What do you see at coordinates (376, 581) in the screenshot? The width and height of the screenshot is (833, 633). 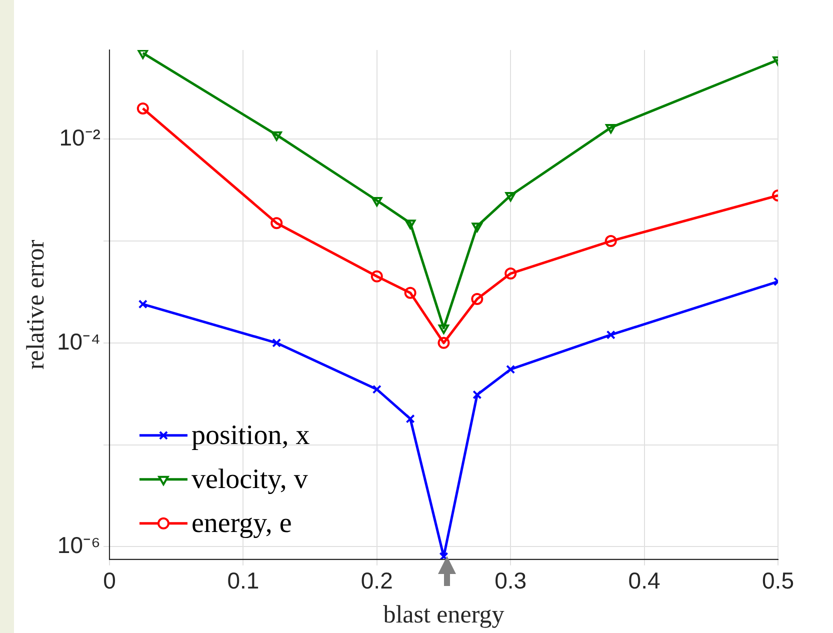 I see `x-tick-label: 0.2` at bounding box center [376, 581].